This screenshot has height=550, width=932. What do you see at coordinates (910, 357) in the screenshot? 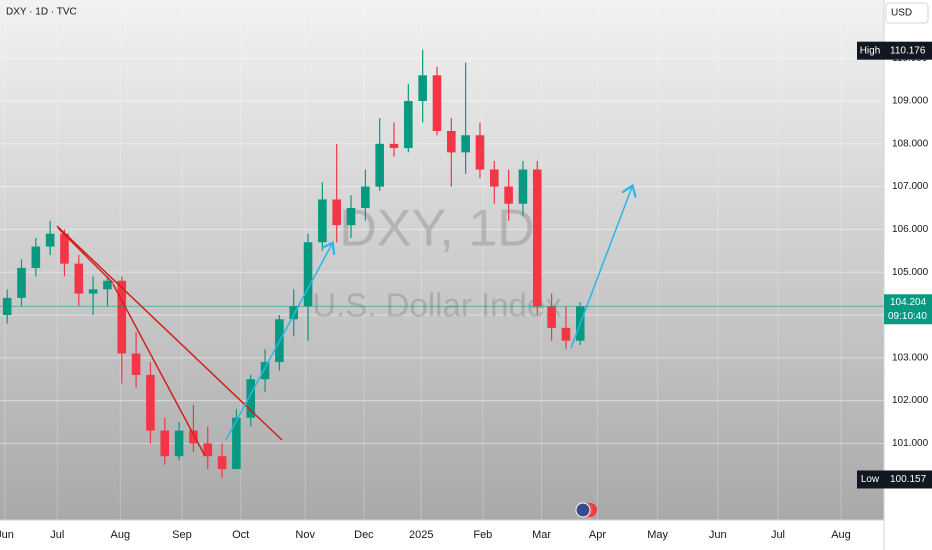
I see `y-tick-label: 103.000` at bounding box center [910, 357].